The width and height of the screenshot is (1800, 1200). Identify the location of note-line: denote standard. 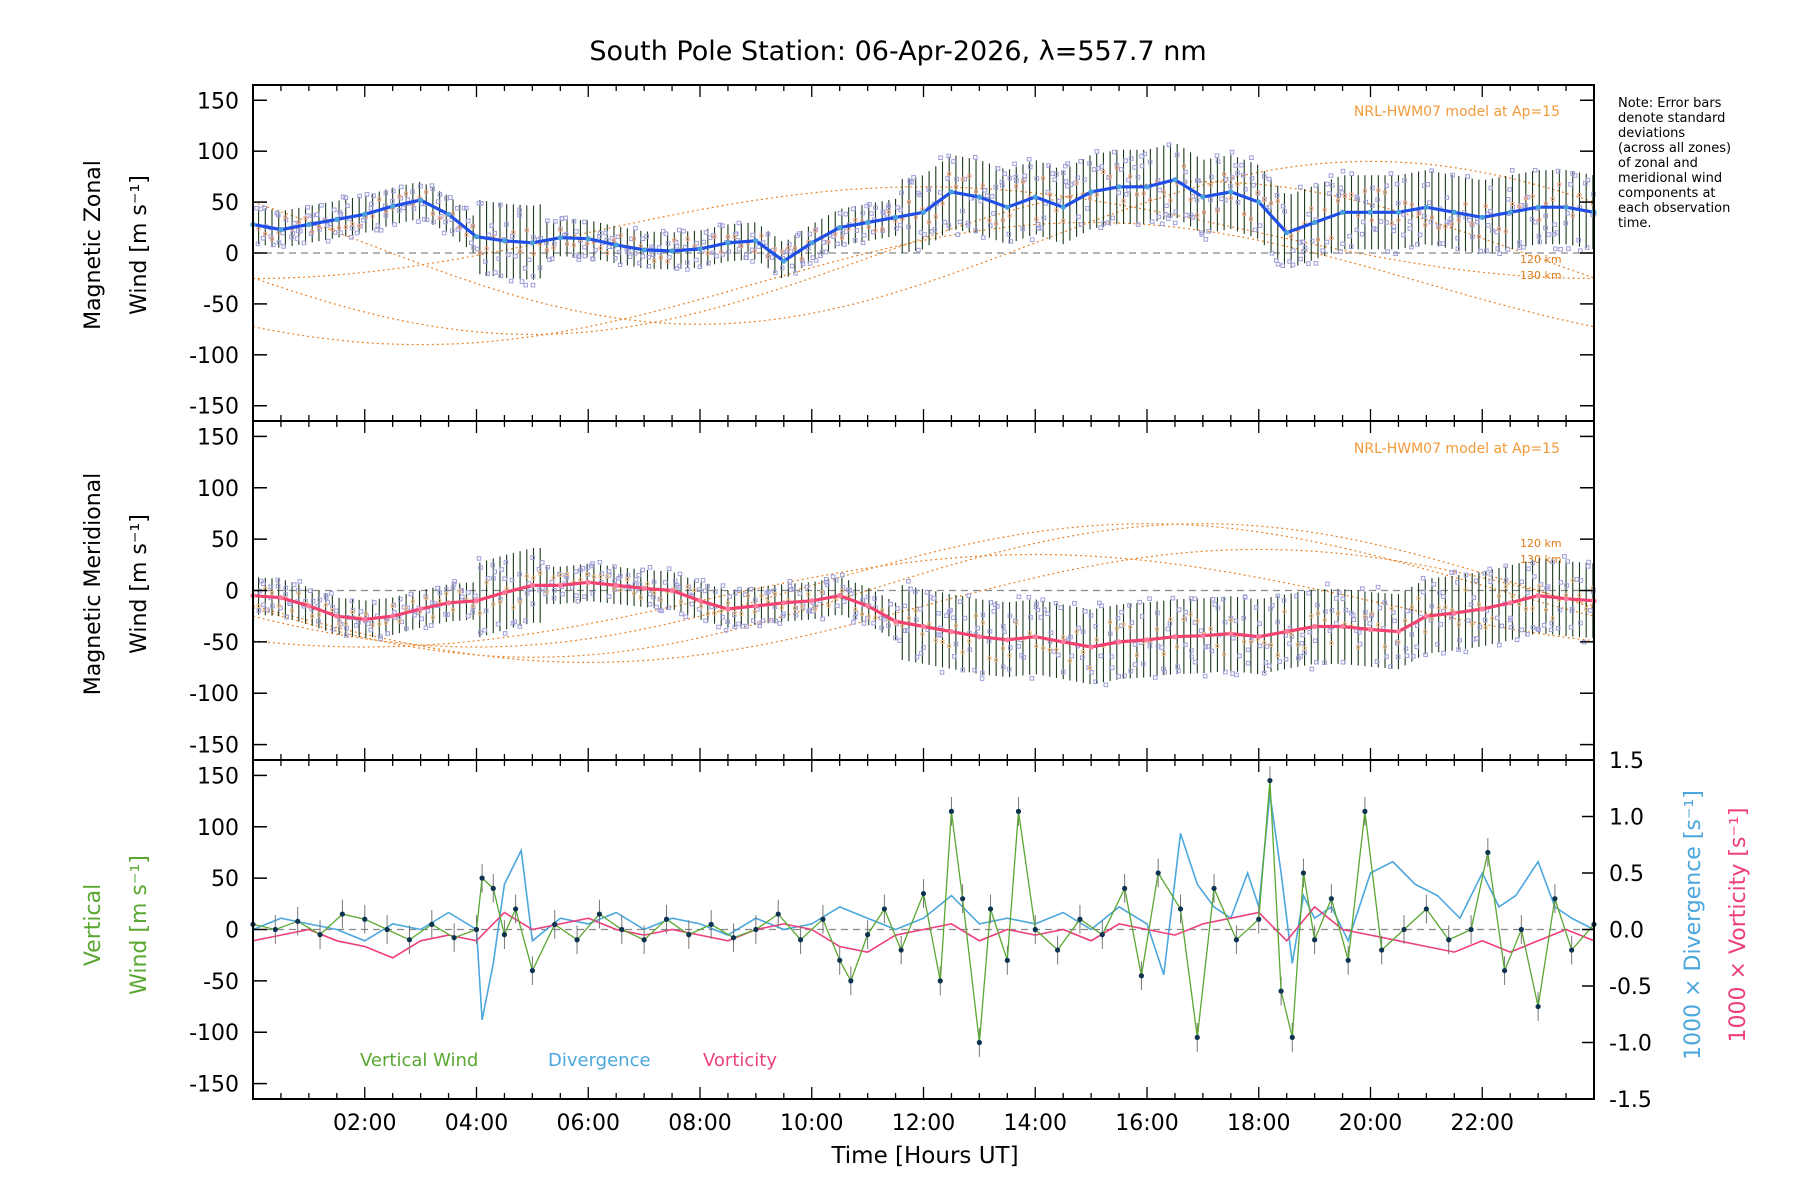
(1671, 118).